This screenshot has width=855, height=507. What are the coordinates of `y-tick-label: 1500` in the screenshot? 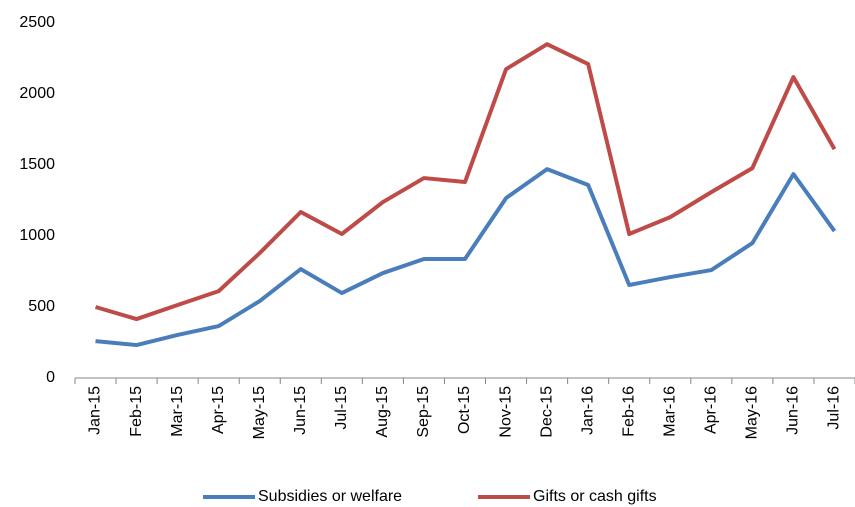 It's located at (37, 164).